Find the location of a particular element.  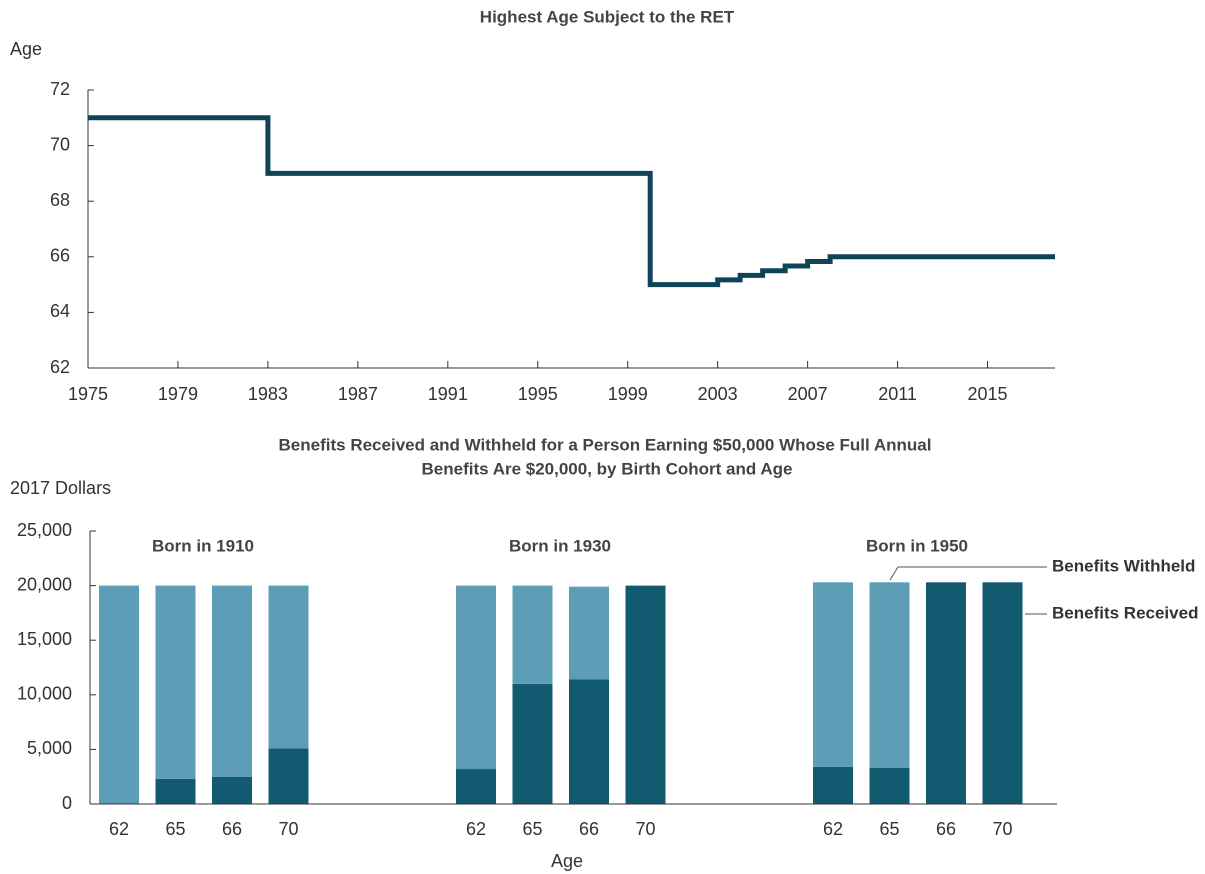

x-tick-label: 1983 is located at coordinates (268, 394).